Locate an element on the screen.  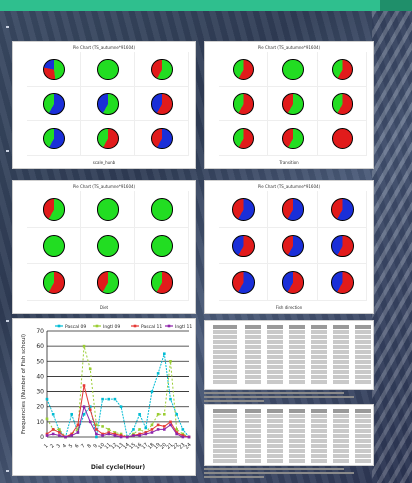
y-tick-label: 30 is located at coordinates (40, 392).